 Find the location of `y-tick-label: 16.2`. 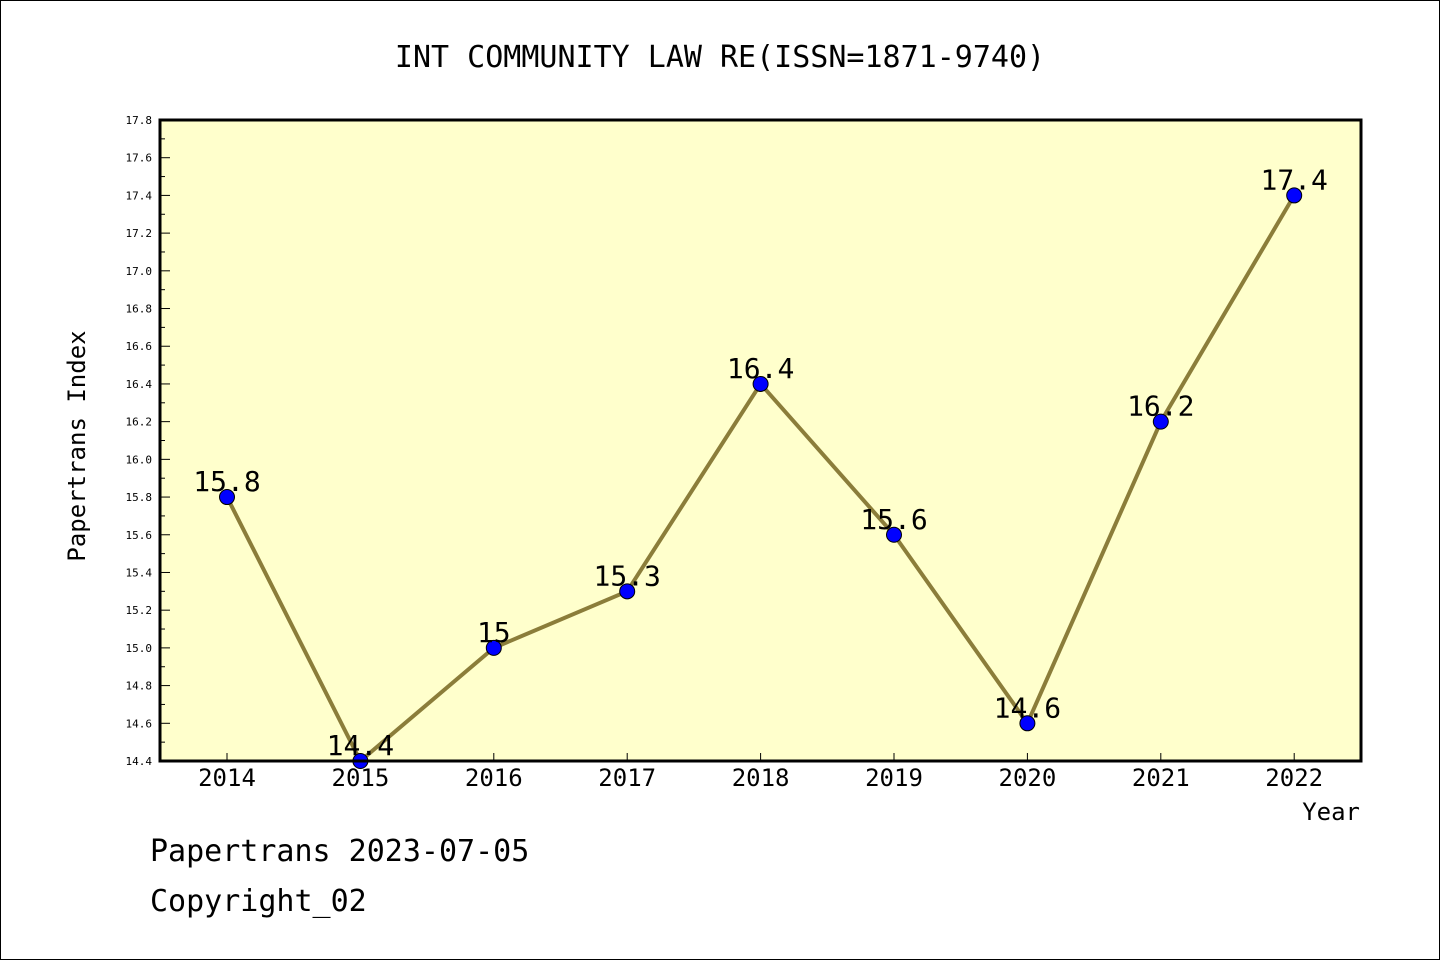

y-tick-label: 16.2 is located at coordinates (139, 422).